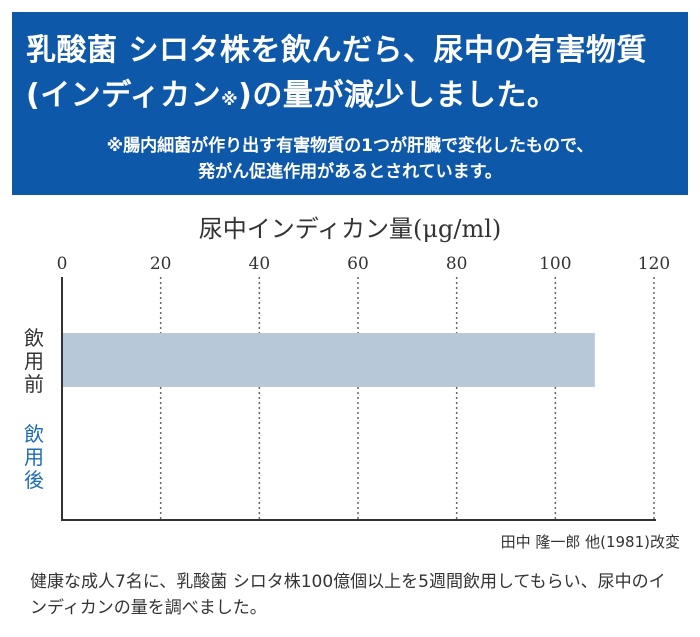 The width and height of the screenshot is (700, 637). Describe the element at coordinates (350, 229) in the screenshot. I see `chart-title: 尿中インディカン量(μg/ml)` at that location.